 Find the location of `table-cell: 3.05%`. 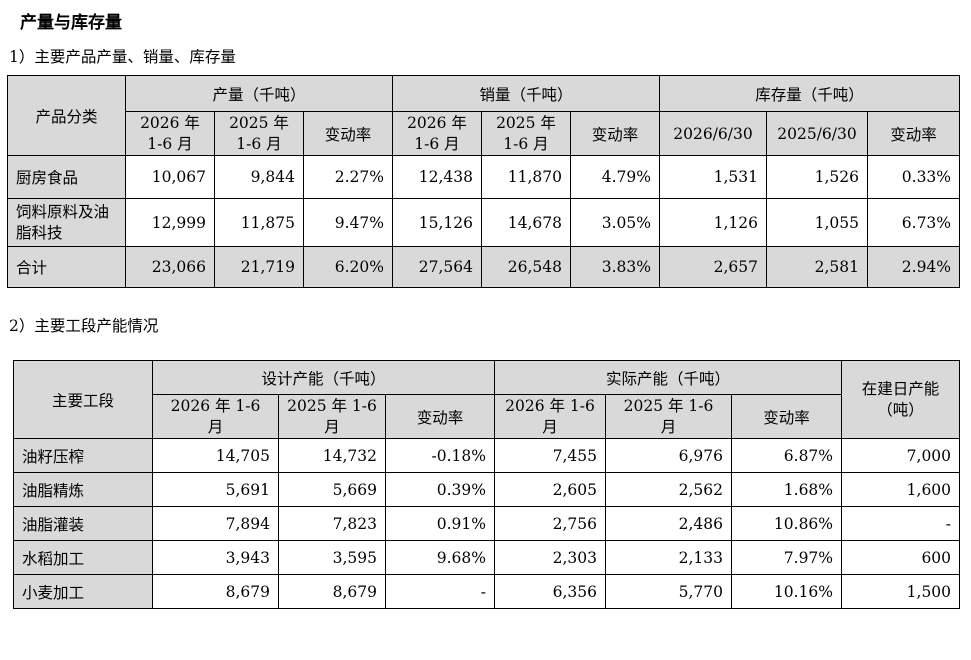

table-cell: 3.05% is located at coordinates (615, 222).